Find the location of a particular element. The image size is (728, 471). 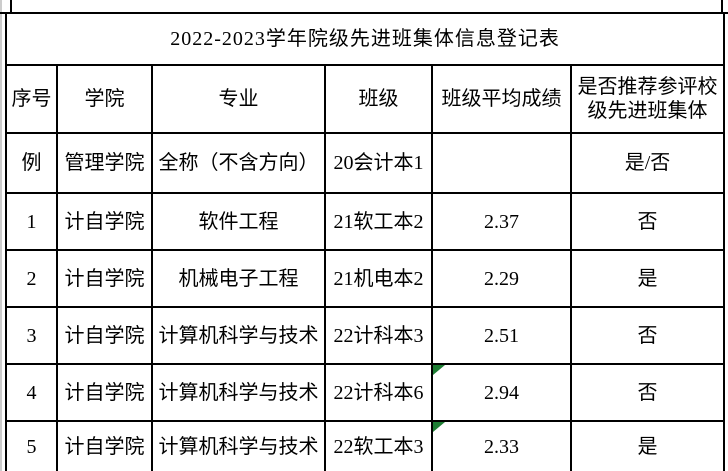

cell-class: 21软工本2 is located at coordinates (378, 221).